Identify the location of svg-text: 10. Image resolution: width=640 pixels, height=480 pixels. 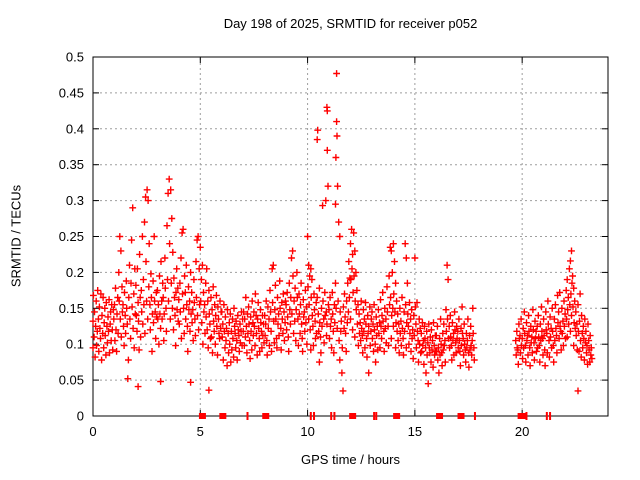
(307, 431).